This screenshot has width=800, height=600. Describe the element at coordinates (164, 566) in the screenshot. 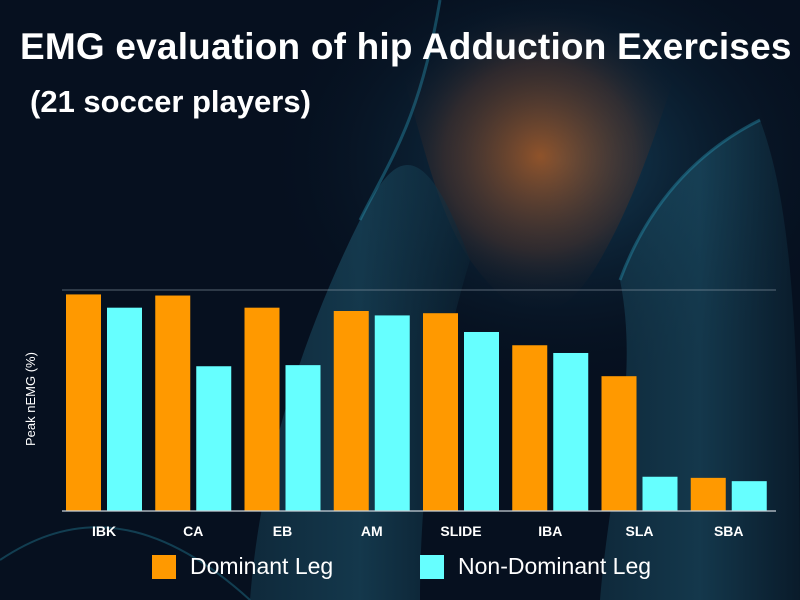

I see `legend-swatch-dominant` at that location.